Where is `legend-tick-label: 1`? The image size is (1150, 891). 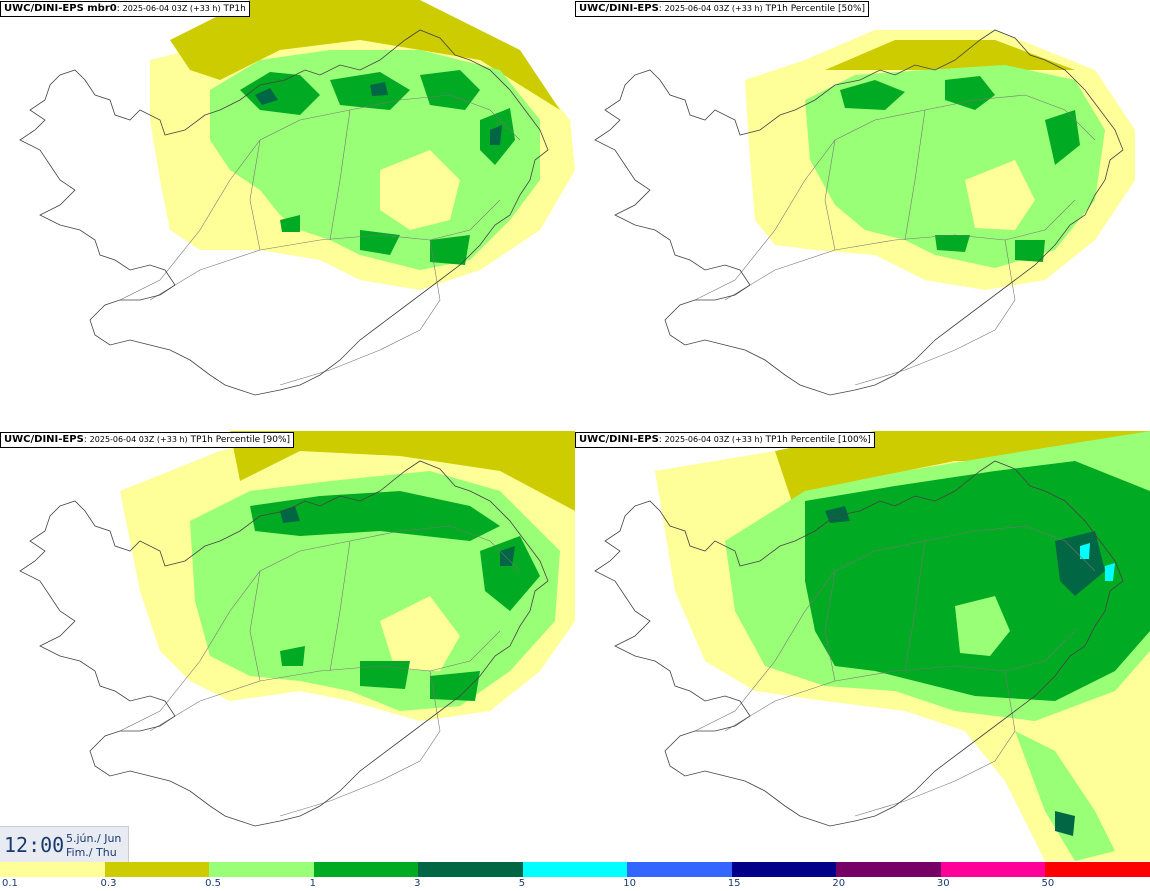
legend-tick-label: 1 is located at coordinates (312, 883).